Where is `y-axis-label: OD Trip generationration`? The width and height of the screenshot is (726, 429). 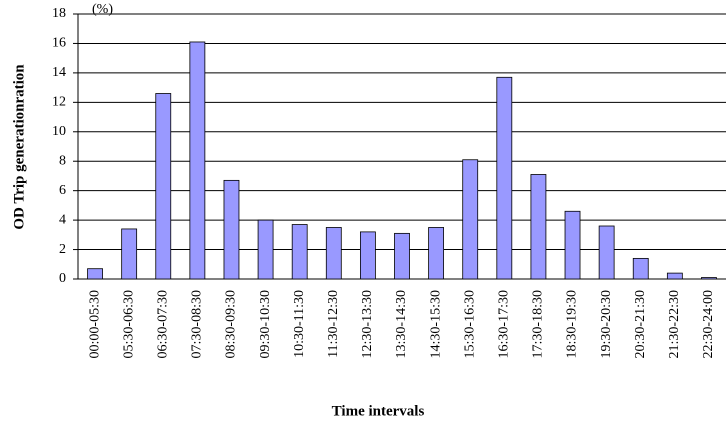
y-axis-label: OD Trip generationration is located at coordinates (19, 147).